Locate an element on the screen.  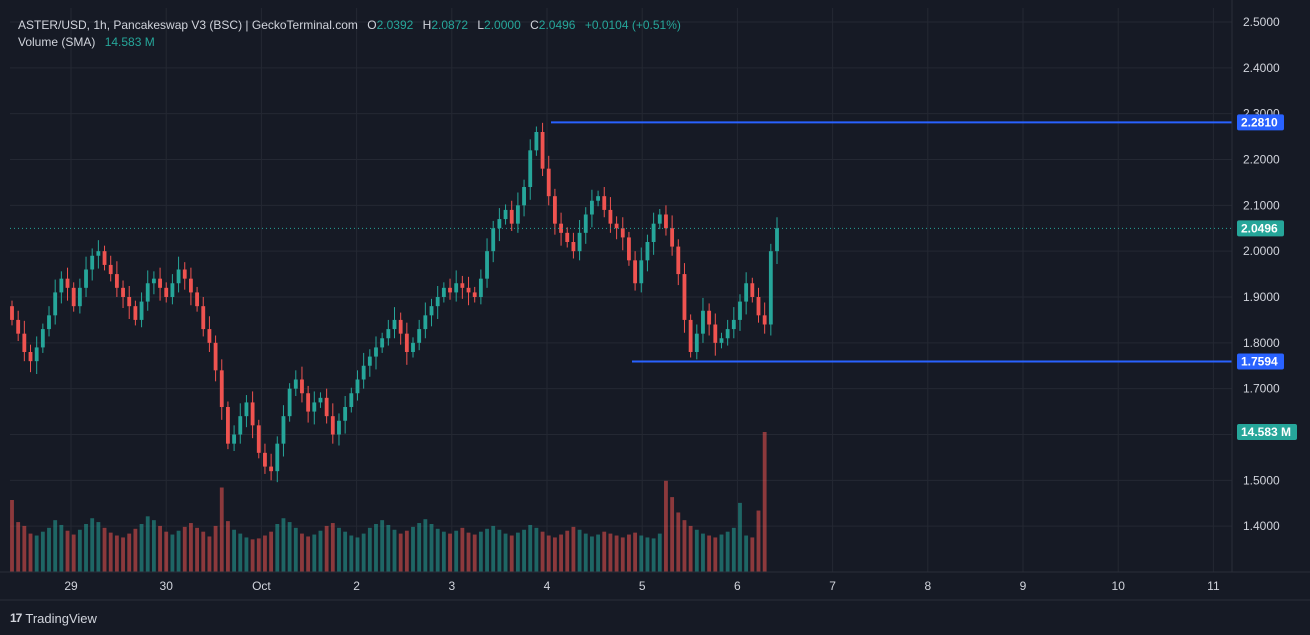
y-tick-label: 1.8000 is located at coordinates (1261, 343).